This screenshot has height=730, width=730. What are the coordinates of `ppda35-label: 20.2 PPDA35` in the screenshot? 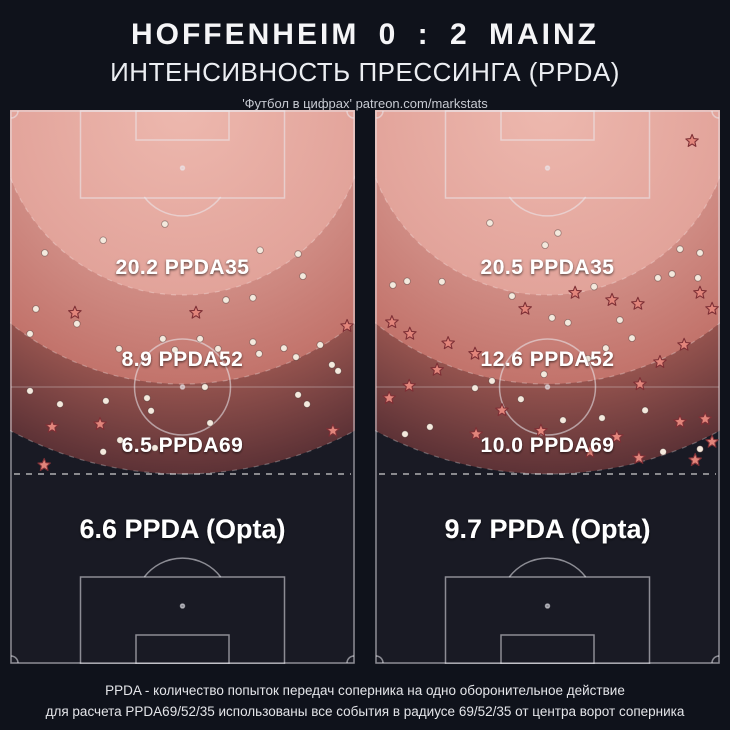 It's located at (183, 267).